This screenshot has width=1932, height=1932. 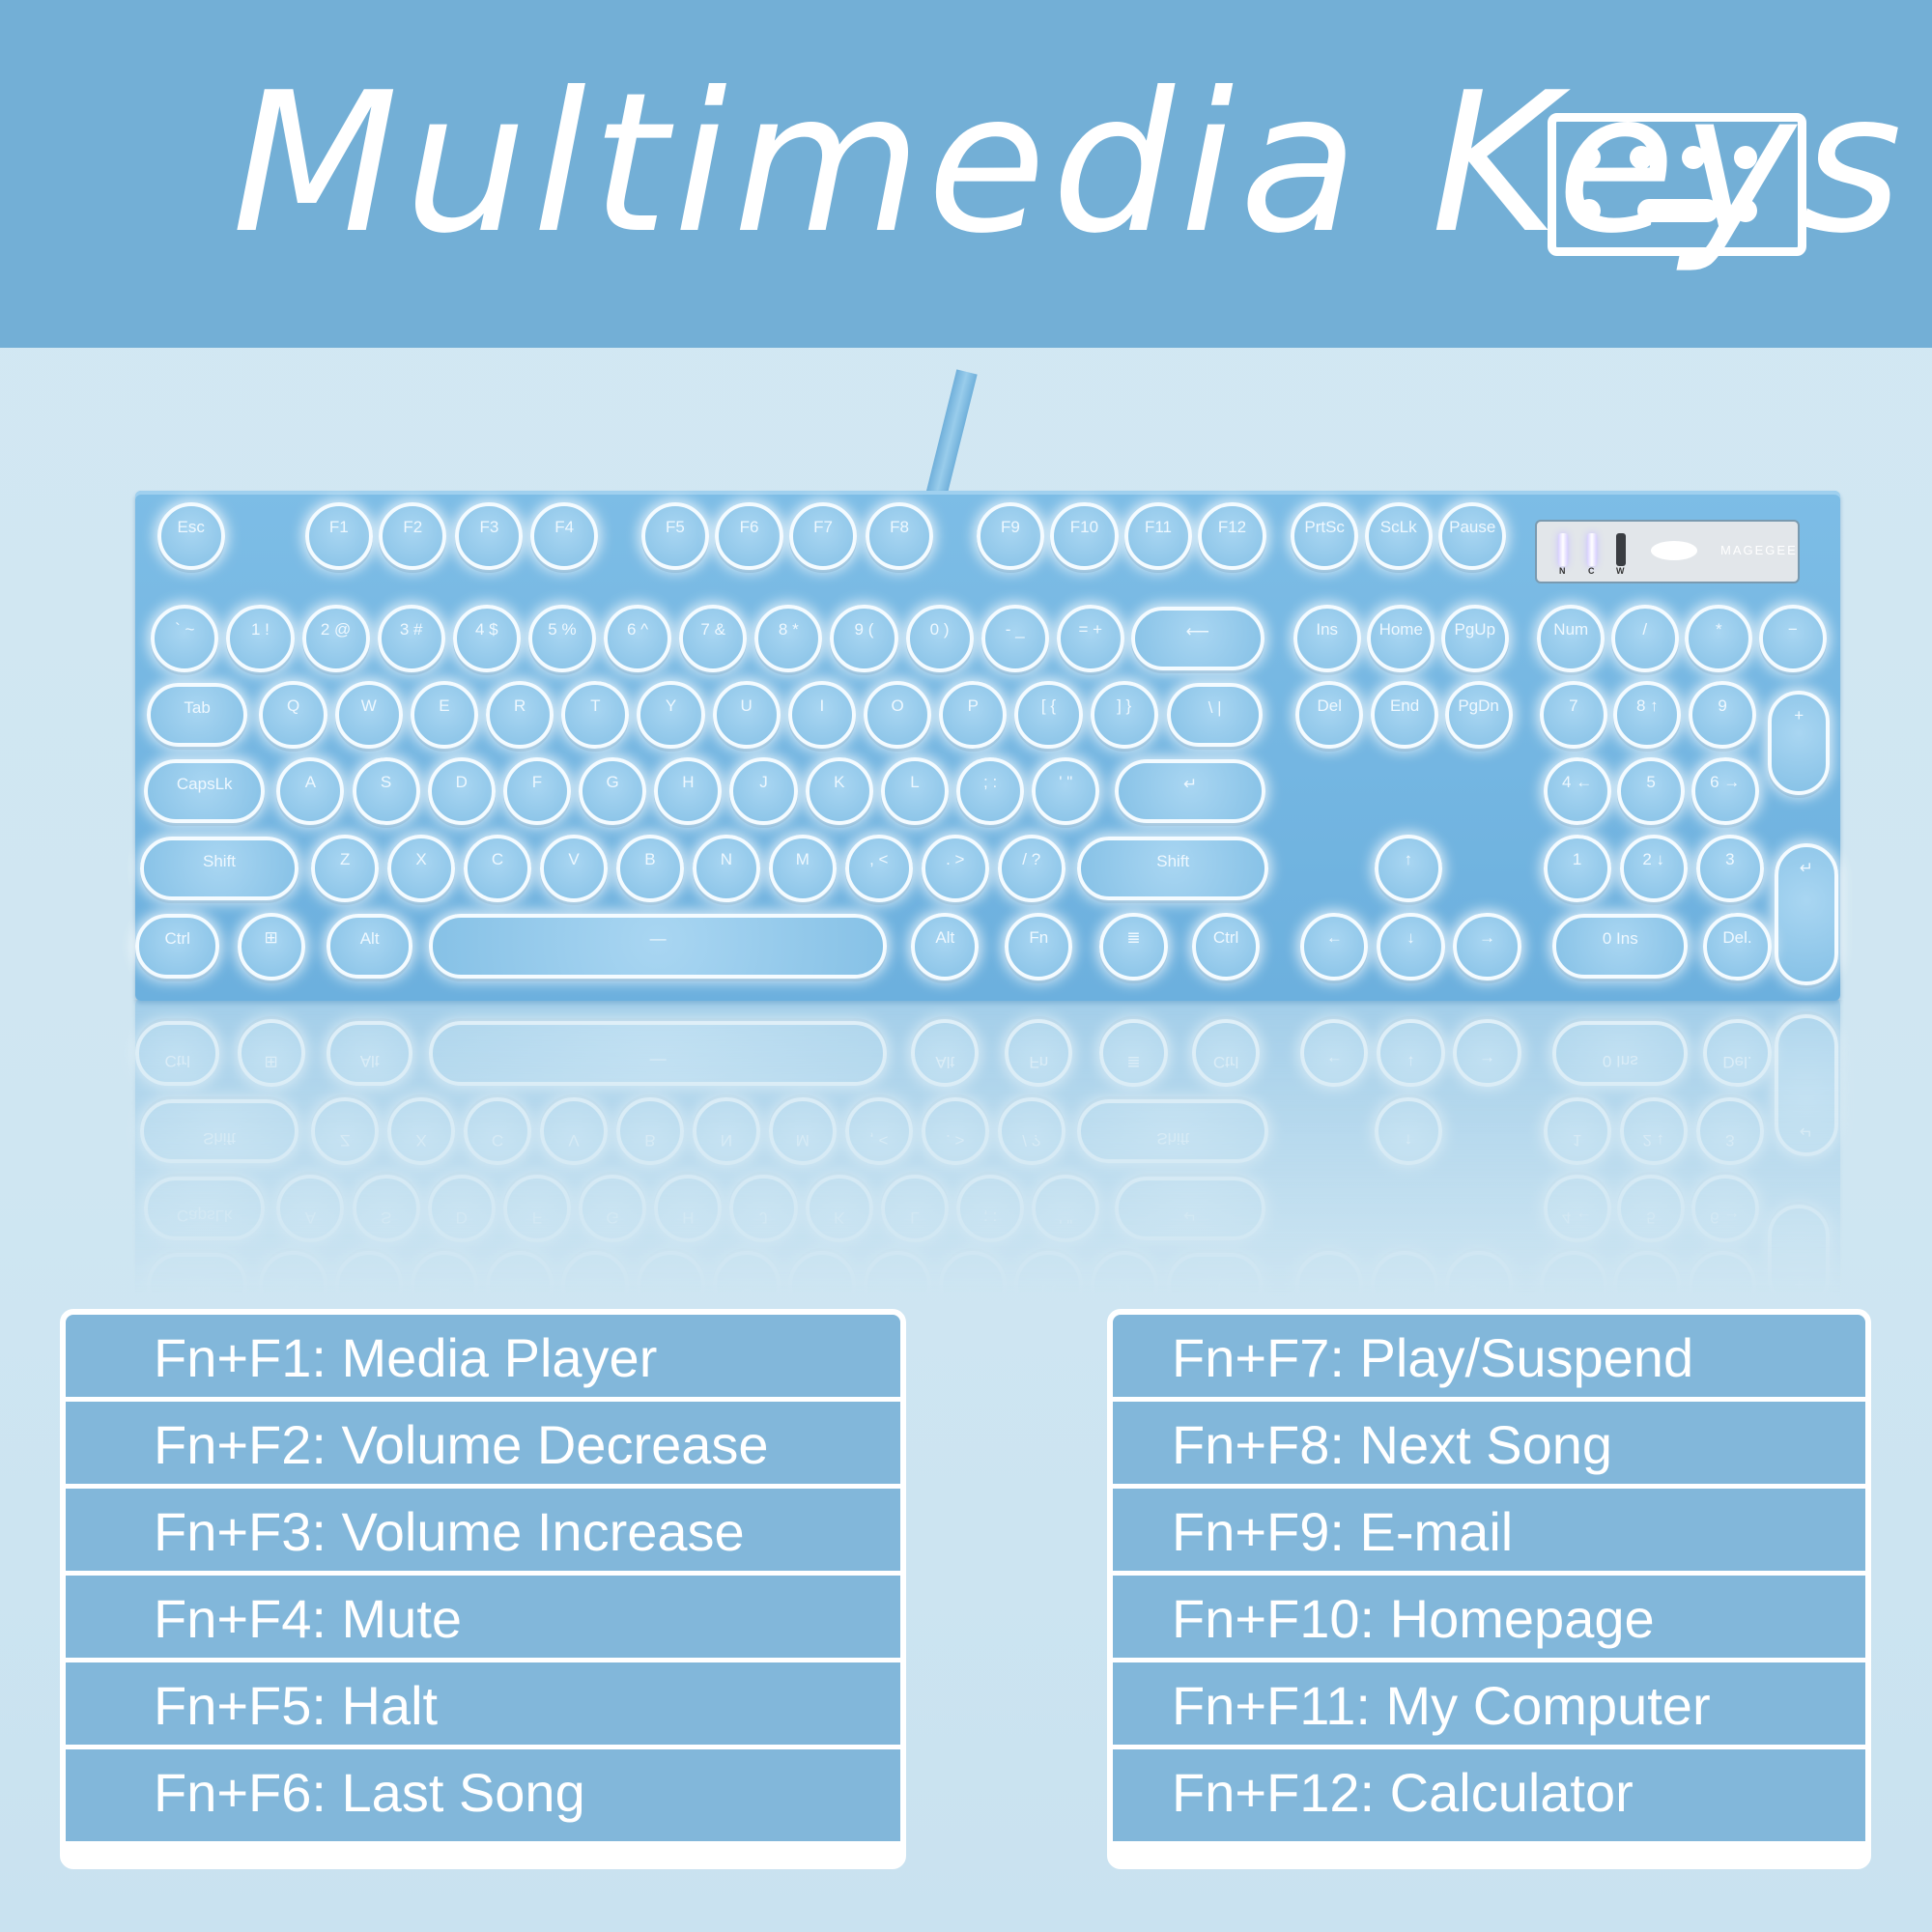 I want to click on key: ; :, so click(x=990, y=790).